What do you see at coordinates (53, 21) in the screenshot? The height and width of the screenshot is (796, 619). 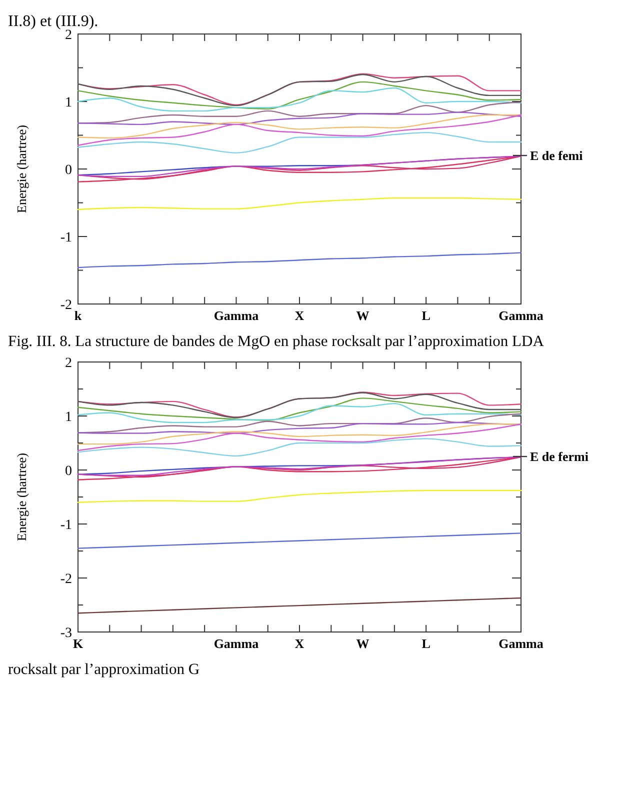 I see `chart-subtitle: II.8) et (III.9).` at bounding box center [53, 21].